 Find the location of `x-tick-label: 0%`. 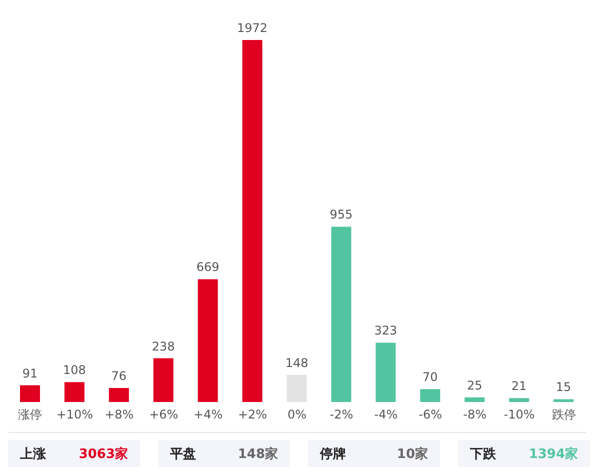

x-tick-label: 0% is located at coordinates (297, 415).